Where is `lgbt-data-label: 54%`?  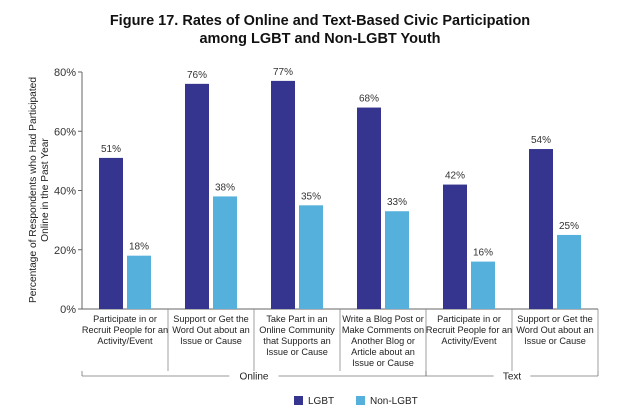
lgbt-data-label: 54% is located at coordinates (541, 140).